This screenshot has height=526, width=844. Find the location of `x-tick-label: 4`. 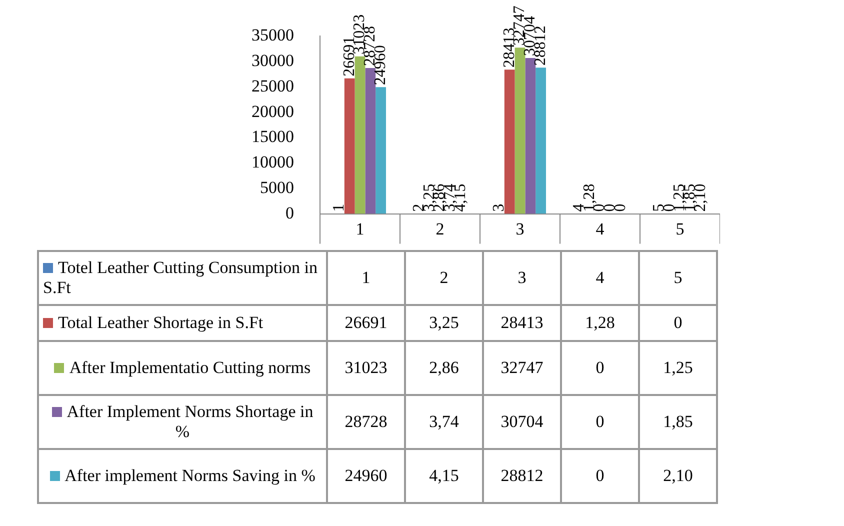

x-tick-label: 4 is located at coordinates (600, 278).